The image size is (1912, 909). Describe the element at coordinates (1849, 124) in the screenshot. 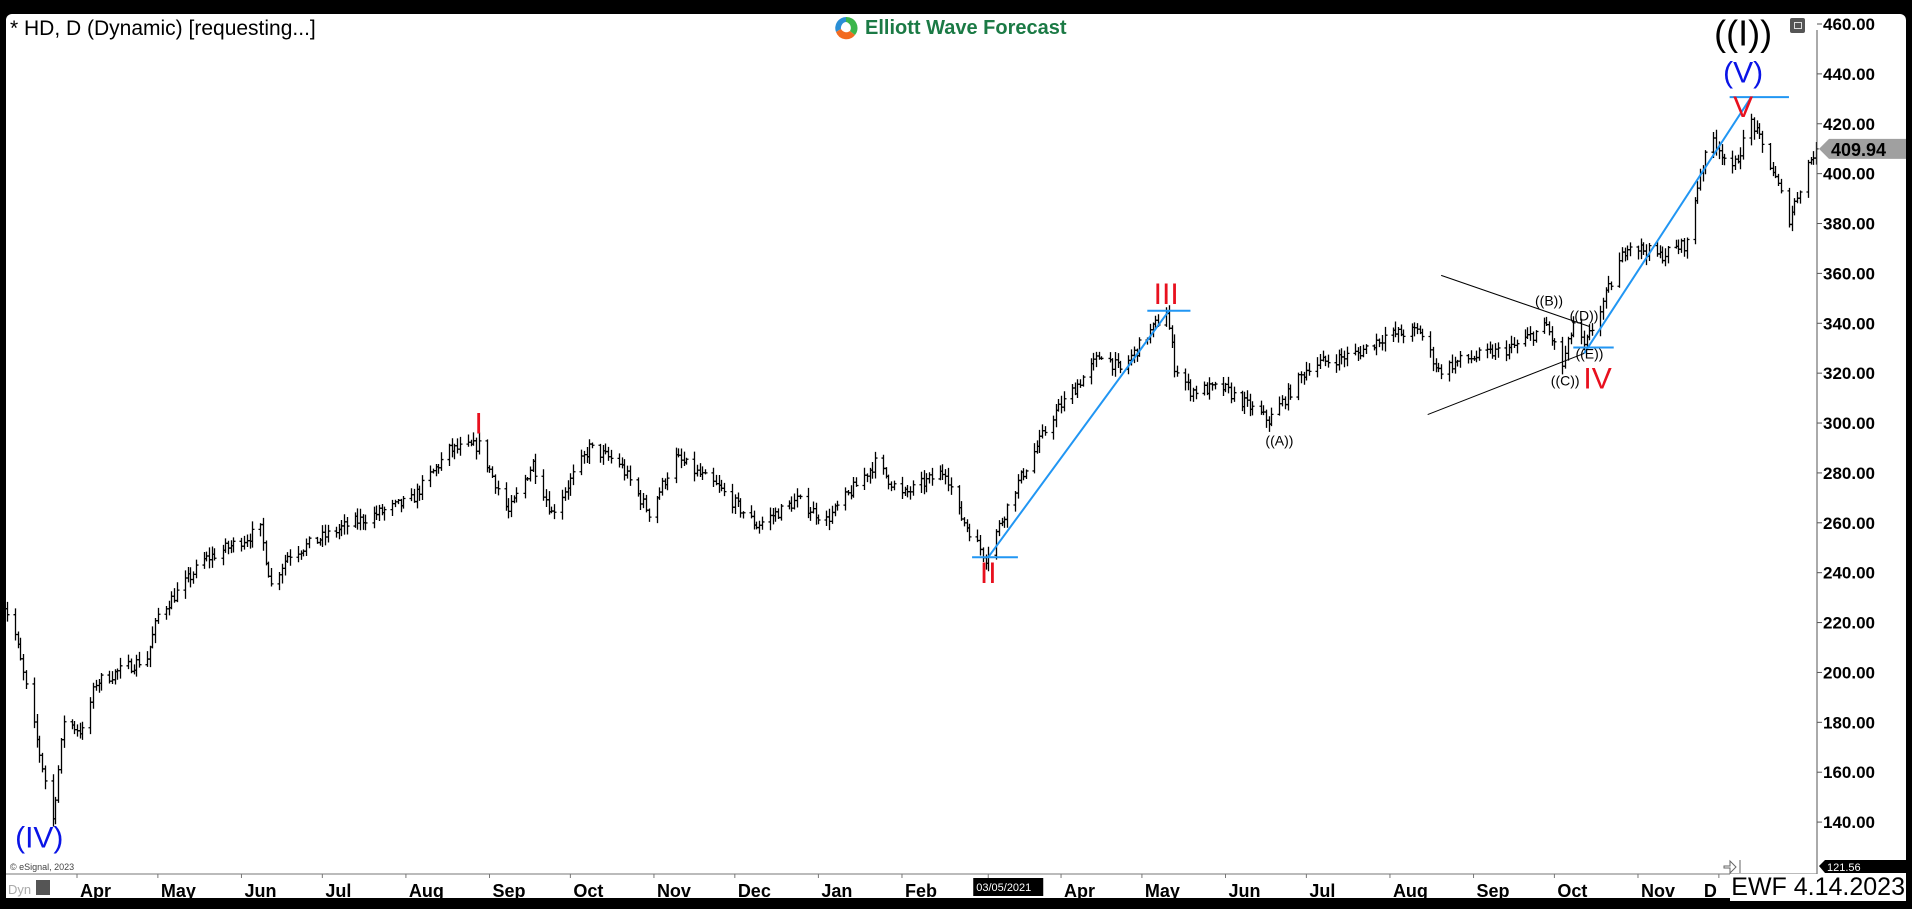

I see `price-tick-label: 420.00` at that location.